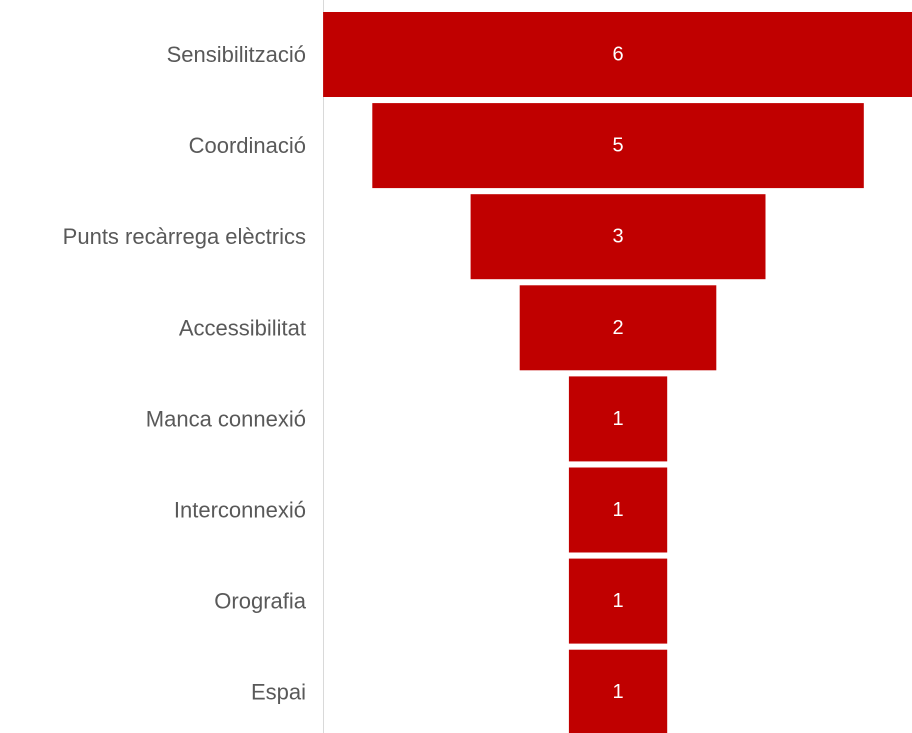 This screenshot has width=912, height=733. I want to click on category-label: Interconnexió, so click(240, 510).